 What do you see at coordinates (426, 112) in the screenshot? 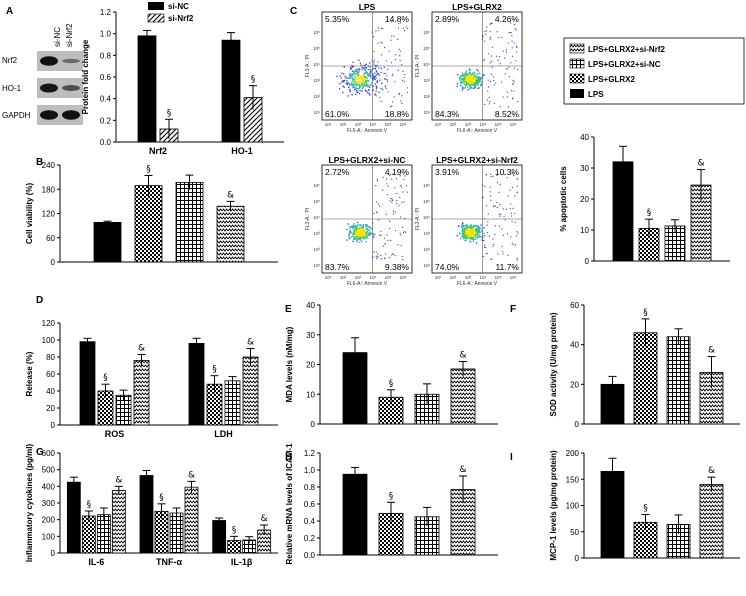
I see `flow-y-tick-label: 10¹` at bounding box center [426, 112].